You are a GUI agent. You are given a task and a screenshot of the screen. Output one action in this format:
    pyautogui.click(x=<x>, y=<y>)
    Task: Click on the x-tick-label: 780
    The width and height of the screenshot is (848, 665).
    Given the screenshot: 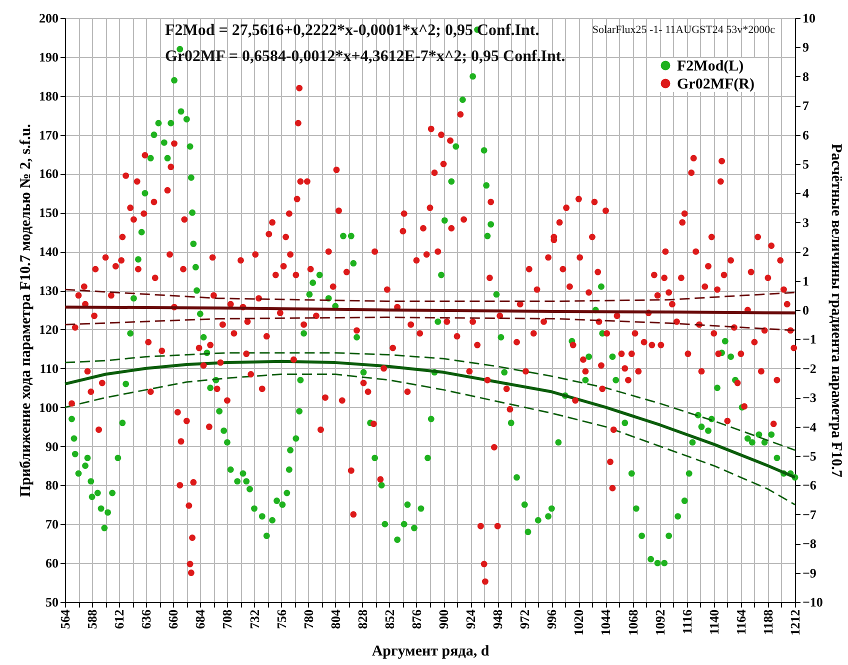 What is the action you would take?
    pyautogui.click(x=308, y=619)
    